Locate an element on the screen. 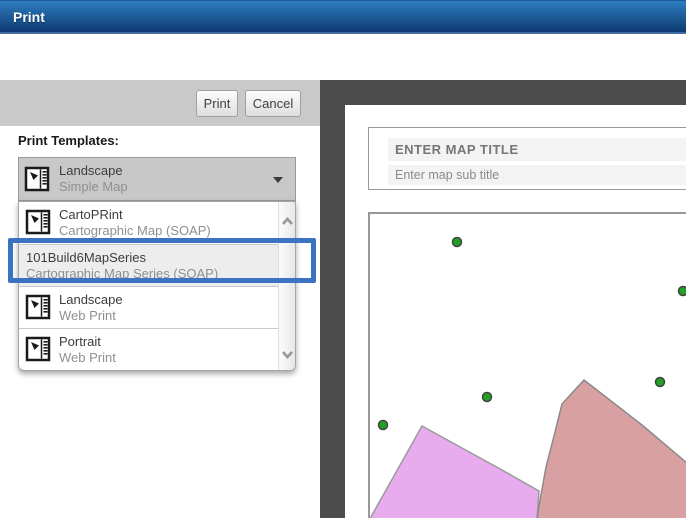  template-option-name: Portrait is located at coordinates (80, 341).